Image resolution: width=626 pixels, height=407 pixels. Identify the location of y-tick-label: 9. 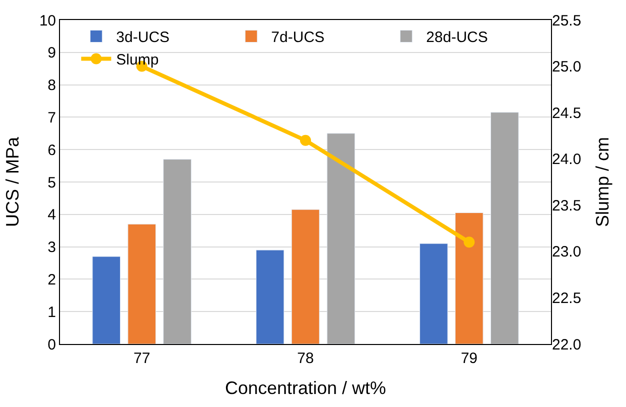
(52, 53).